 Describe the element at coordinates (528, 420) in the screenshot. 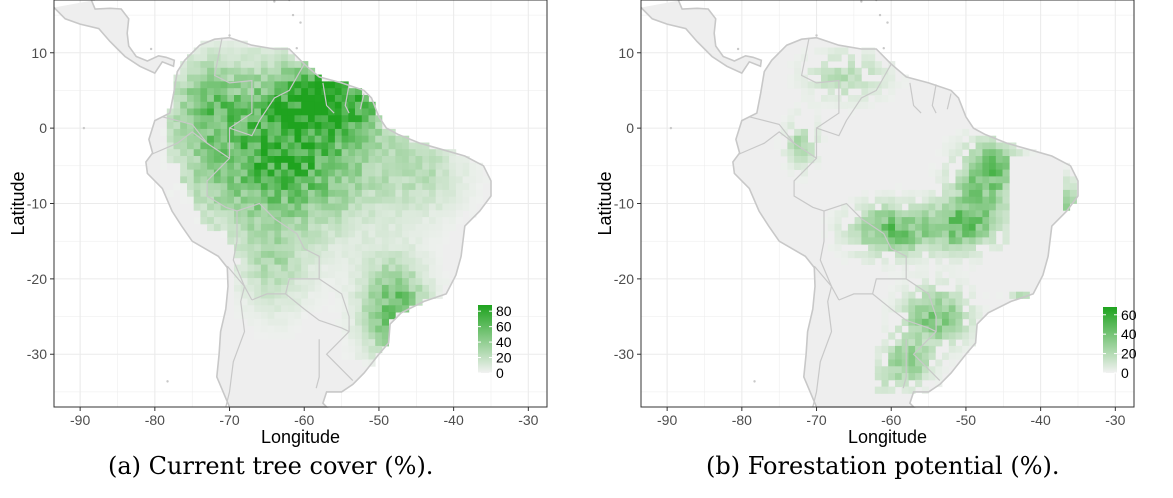

I see `x-tick-label: -30` at that location.